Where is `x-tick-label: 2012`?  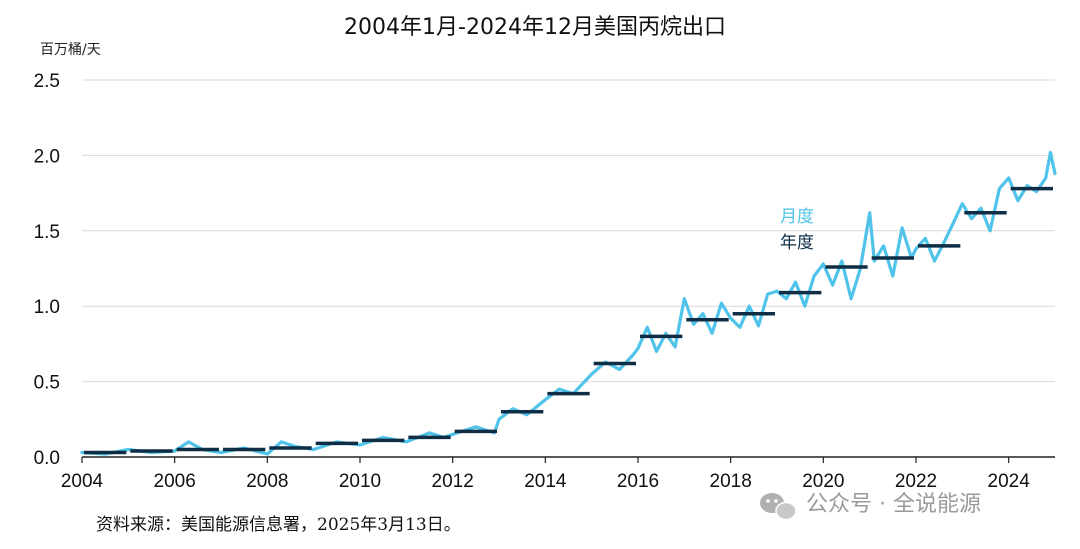 x-tick-label: 2012 is located at coordinates (453, 481).